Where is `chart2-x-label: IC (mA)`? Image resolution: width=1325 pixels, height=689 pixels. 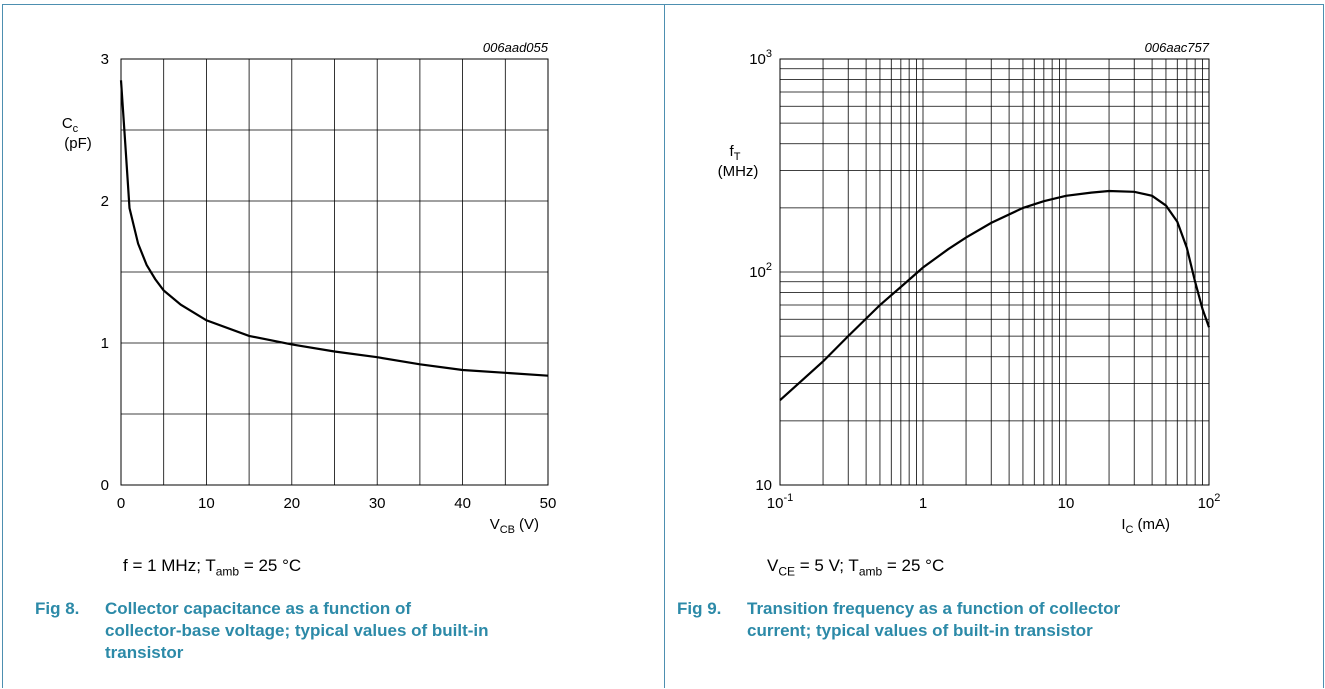 chart2-x-label: IC (mA) is located at coordinates (1145, 526).